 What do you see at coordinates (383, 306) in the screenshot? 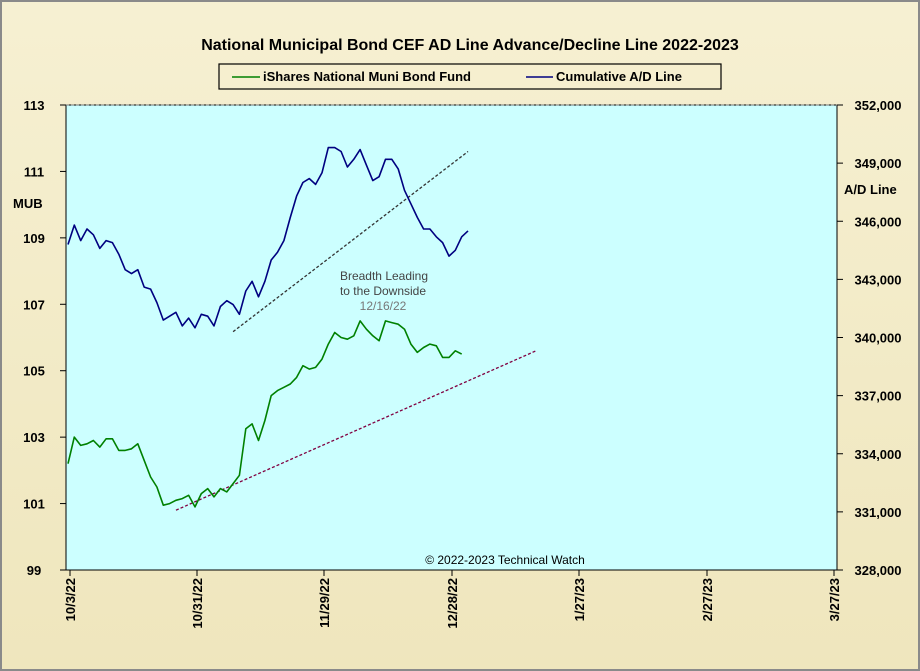
I see `annotation-date: 12/16/22` at bounding box center [383, 306].